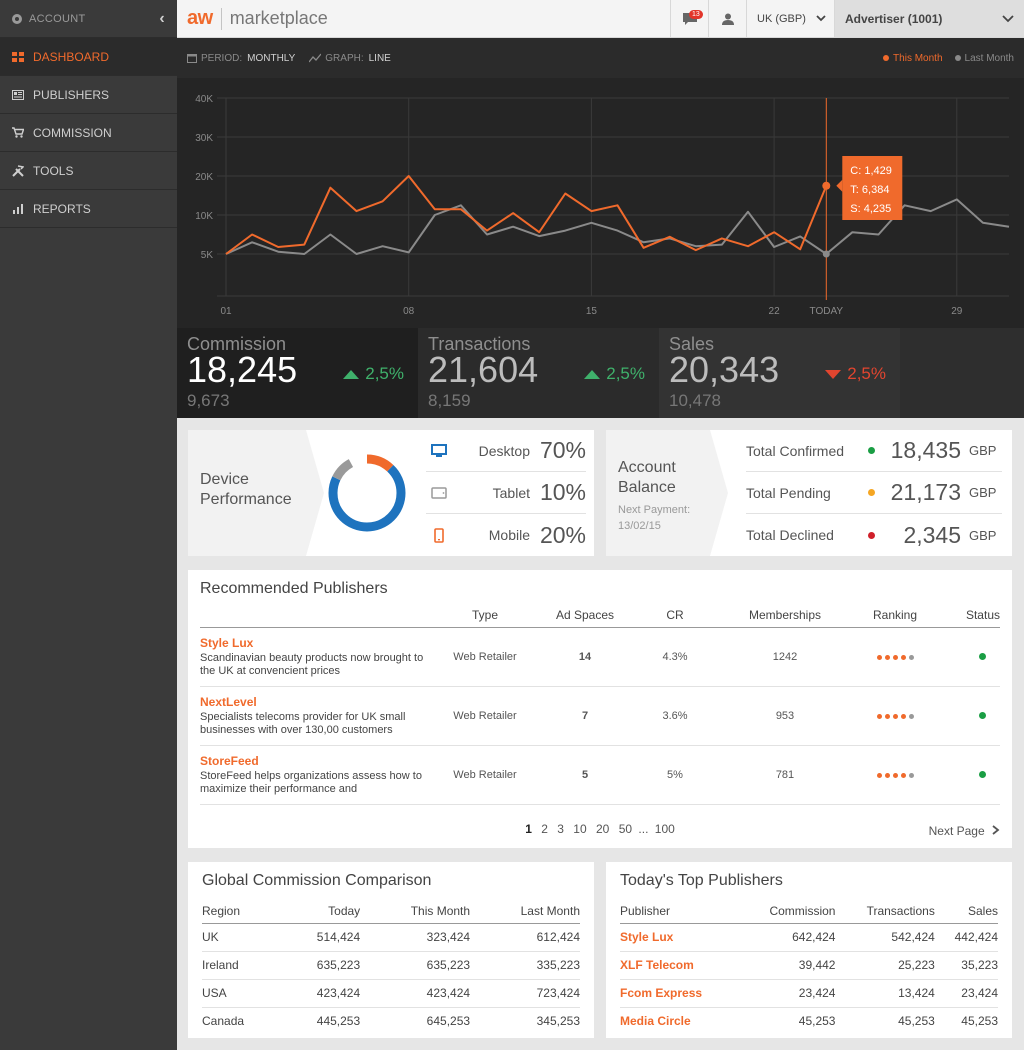 Image resolution: width=1024 pixels, height=1050 pixels. I want to click on logo: aw marketplace, so click(252, 18).